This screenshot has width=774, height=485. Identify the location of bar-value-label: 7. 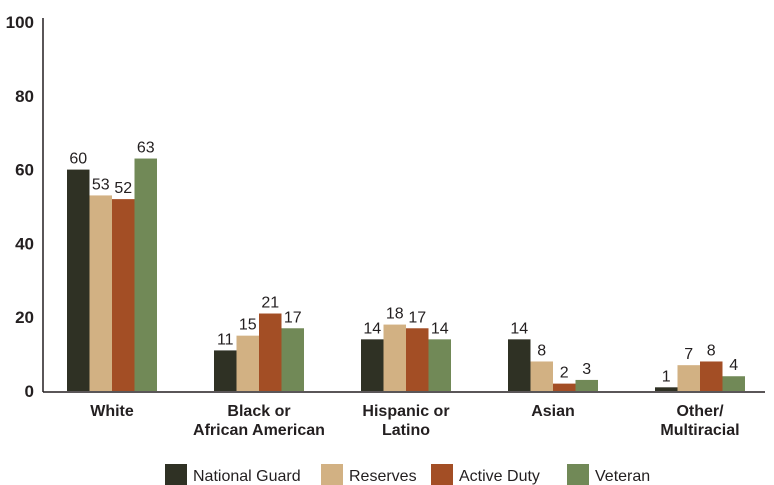
(688, 354).